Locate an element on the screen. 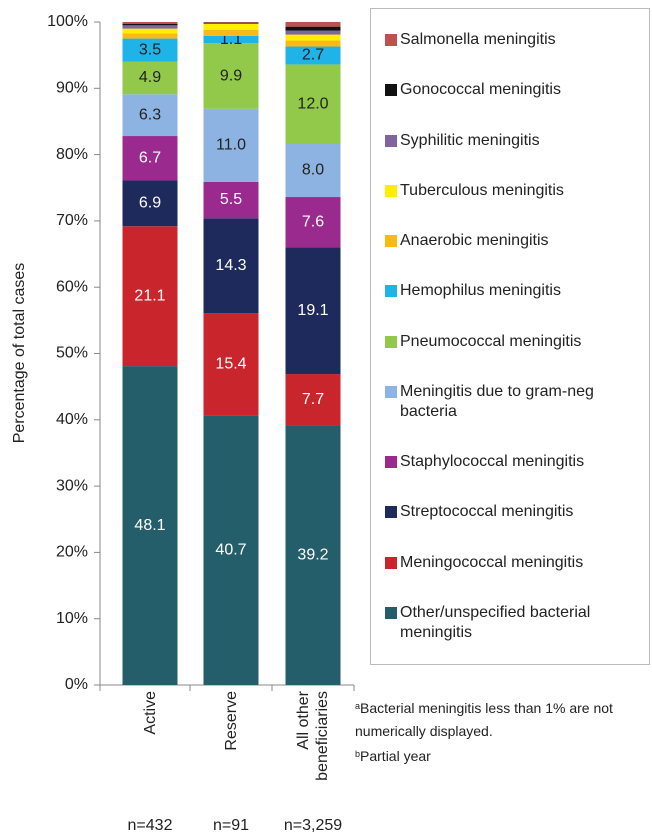 The height and width of the screenshot is (837, 652). y-tick-label: 100% is located at coordinates (67, 21).